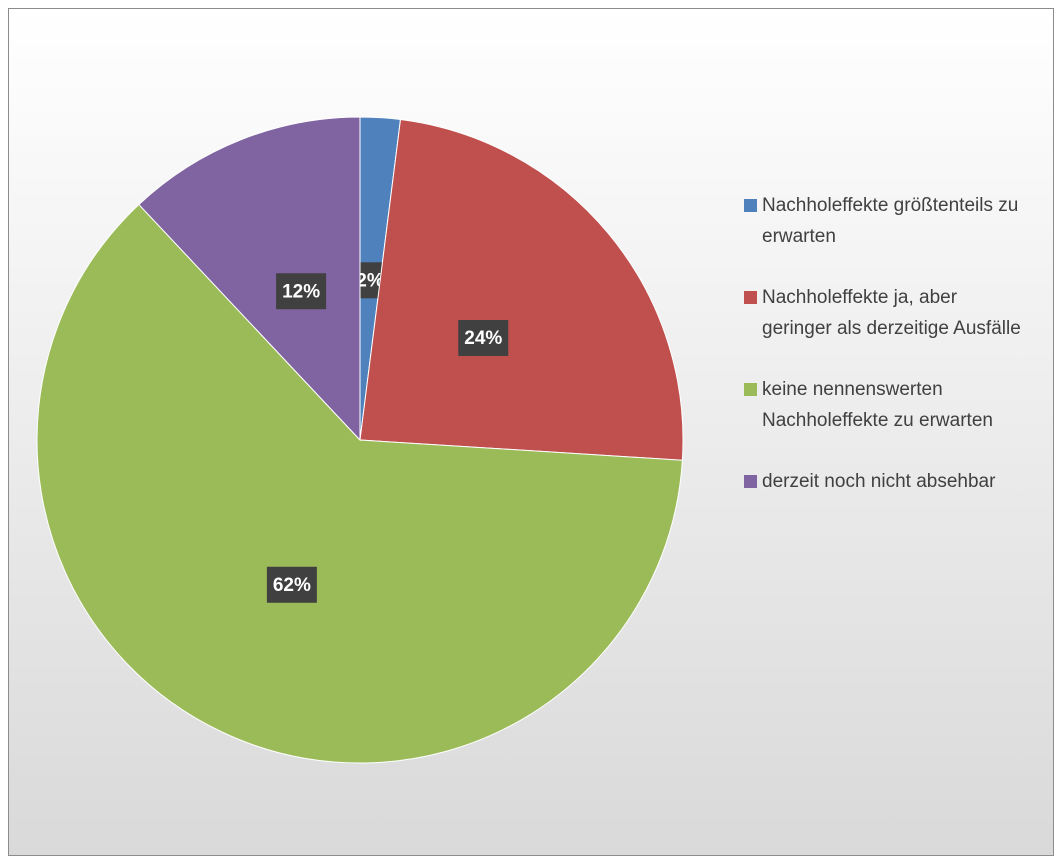  I want to click on data-label: 12%, so click(301, 291).